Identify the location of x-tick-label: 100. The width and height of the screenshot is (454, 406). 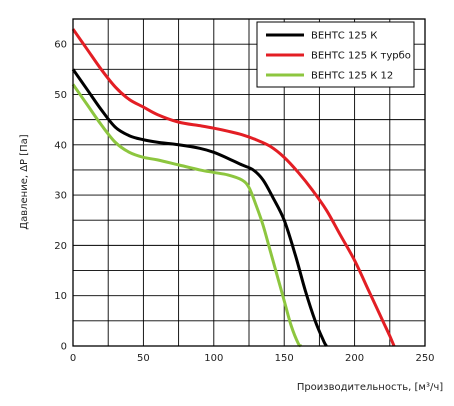
(213, 358).